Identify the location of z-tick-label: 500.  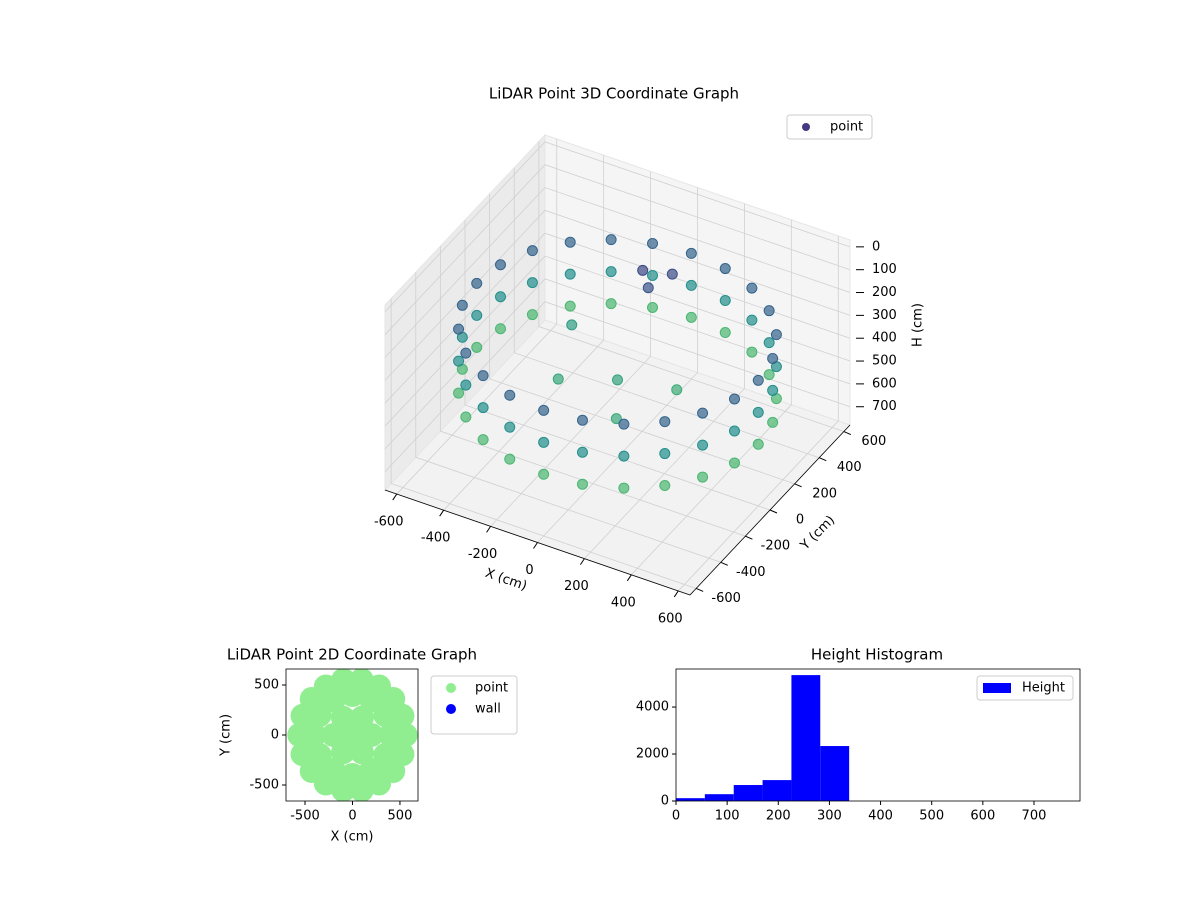
(884, 361).